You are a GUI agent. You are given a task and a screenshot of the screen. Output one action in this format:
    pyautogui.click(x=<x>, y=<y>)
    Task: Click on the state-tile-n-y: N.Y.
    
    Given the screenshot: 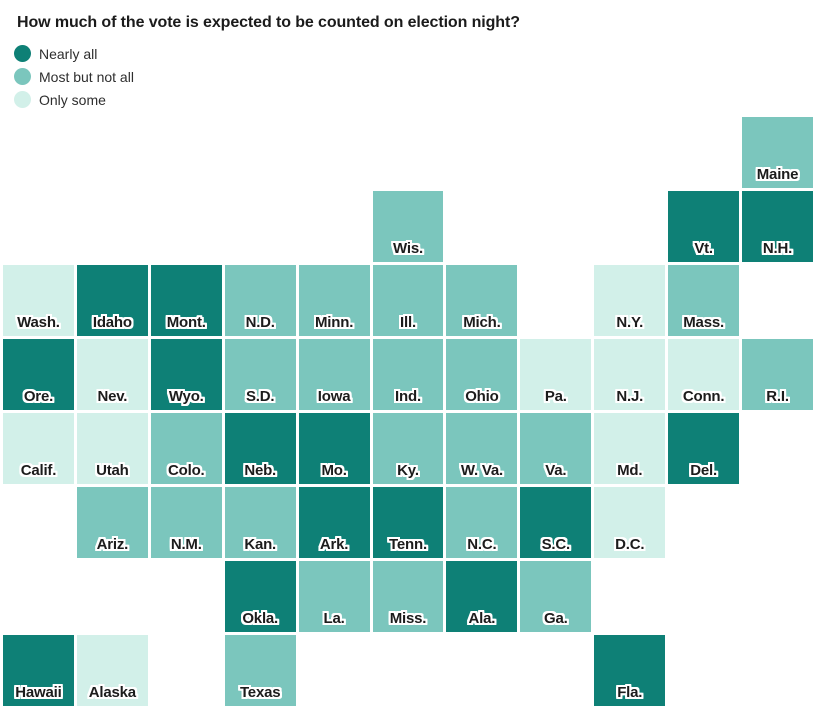 What is the action you would take?
    pyautogui.click(x=630, y=300)
    